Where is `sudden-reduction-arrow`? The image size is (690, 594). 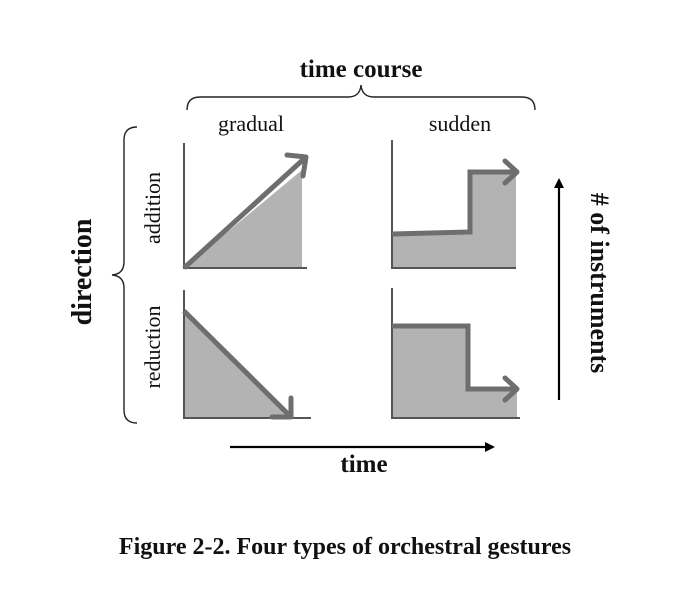 sudden-reduction-arrow is located at coordinates (454, 357).